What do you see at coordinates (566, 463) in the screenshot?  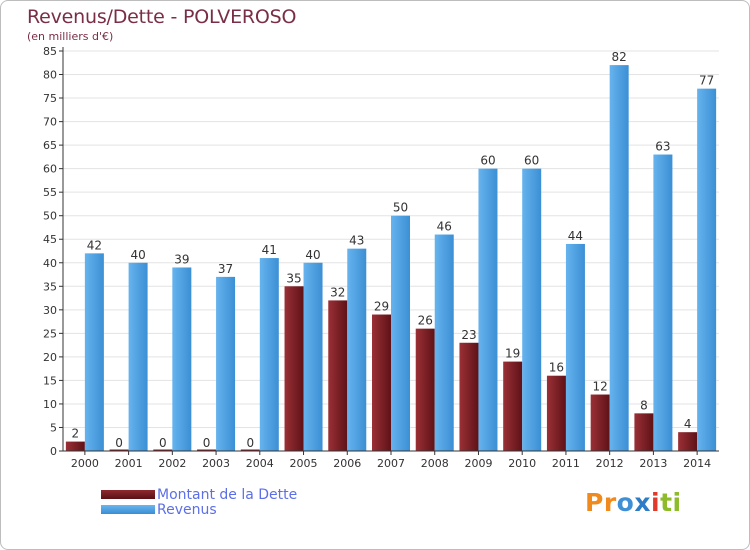 I see `x-tick-label: 2011` at bounding box center [566, 463].